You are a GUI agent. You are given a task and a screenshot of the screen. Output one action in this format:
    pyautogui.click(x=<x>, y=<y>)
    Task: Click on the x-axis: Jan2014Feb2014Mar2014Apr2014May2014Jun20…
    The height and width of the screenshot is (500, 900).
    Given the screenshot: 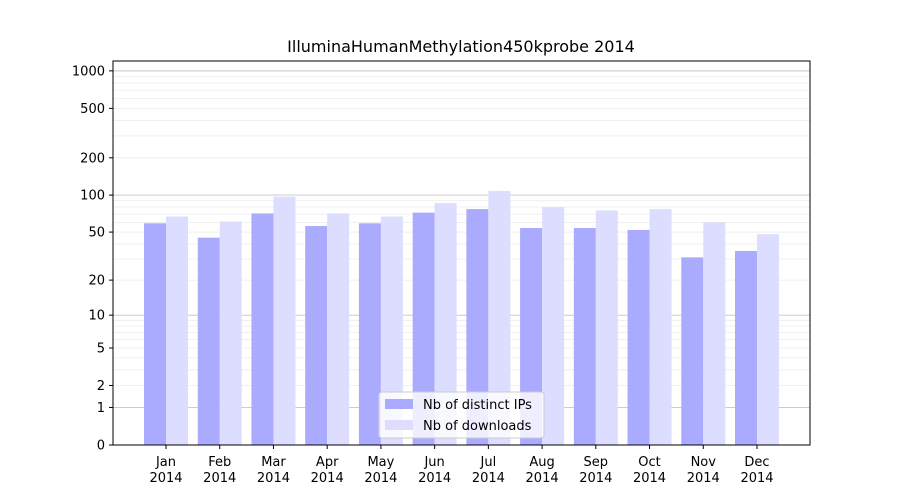 What is the action you would take?
    pyautogui.click(x=461, y=465)
    